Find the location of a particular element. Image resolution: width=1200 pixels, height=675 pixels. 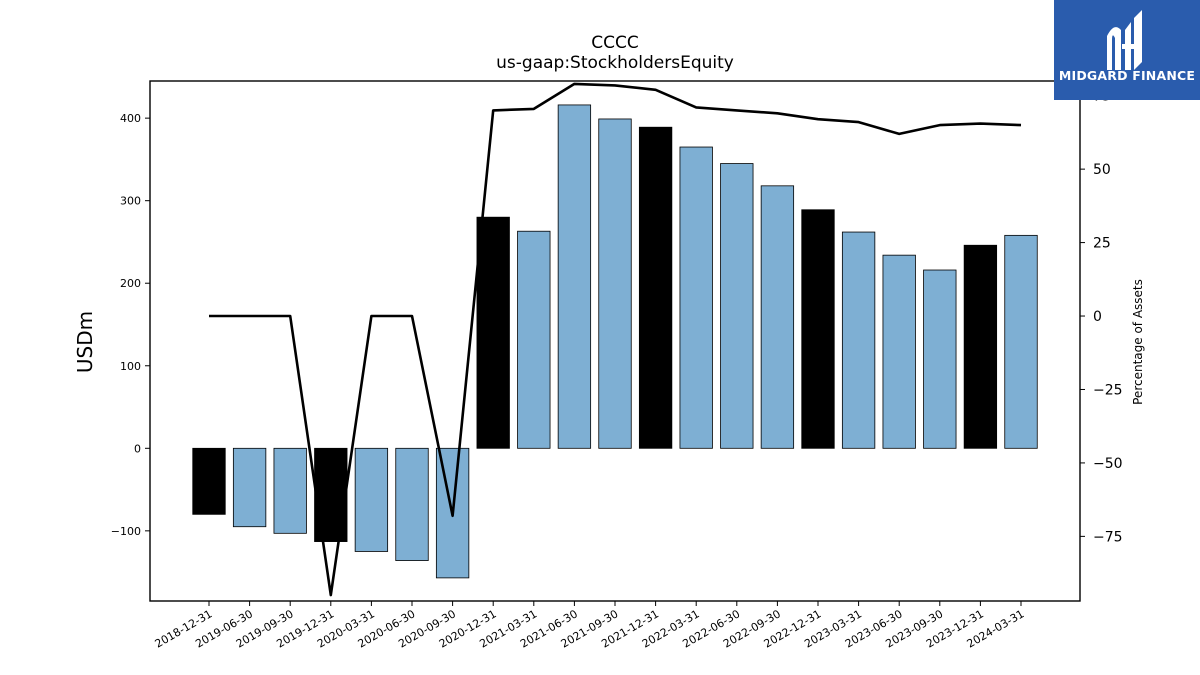

y2-tick-label: 0 is located at coordinates (1097, 317).